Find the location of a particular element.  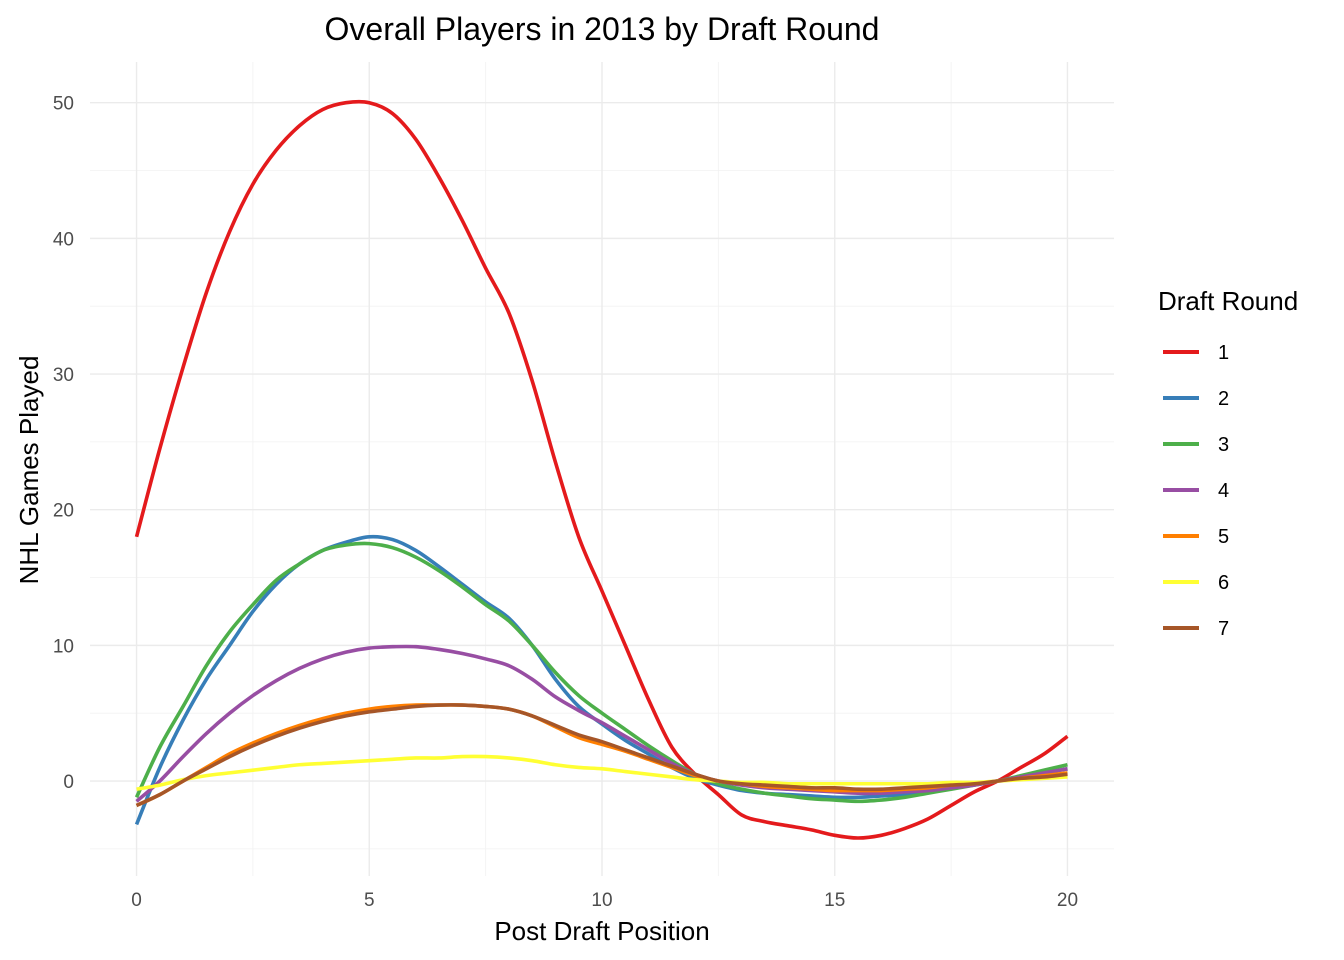

legend-label: 2 is located at coordinates (1223, 399).